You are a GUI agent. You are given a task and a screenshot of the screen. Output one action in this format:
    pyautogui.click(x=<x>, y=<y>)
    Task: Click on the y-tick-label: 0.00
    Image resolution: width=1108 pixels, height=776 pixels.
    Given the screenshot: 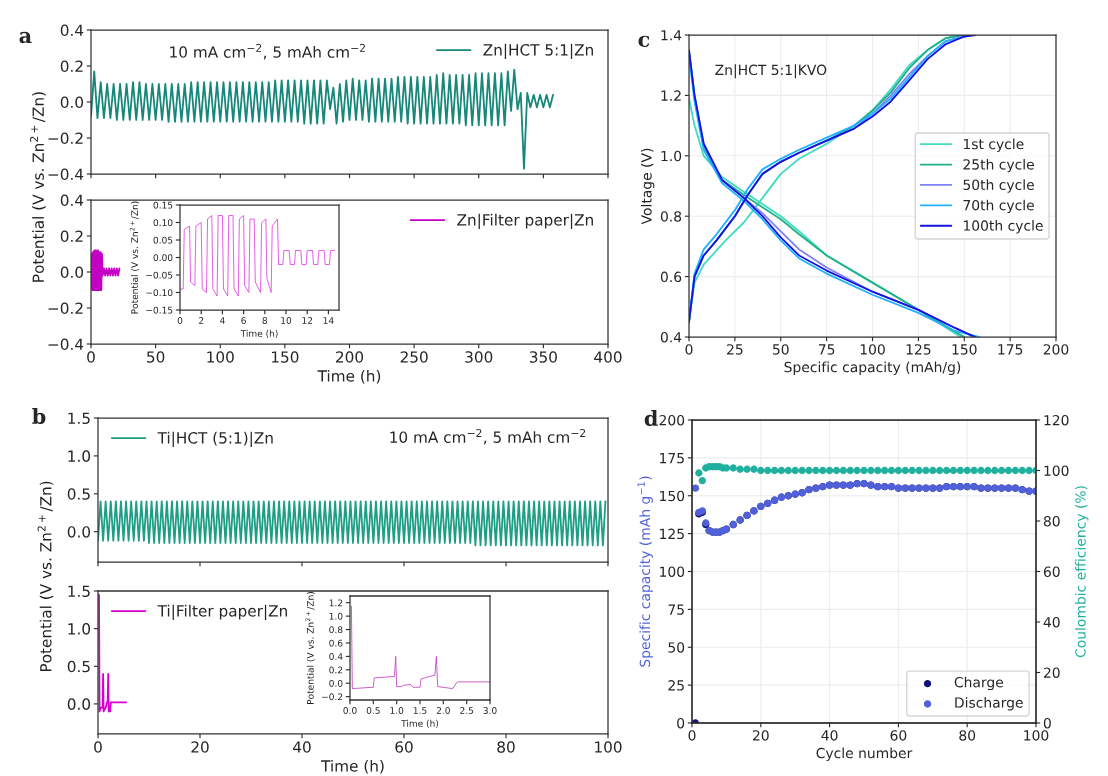 What is the action you would take?
    pyautogui.click(x=163, y=258)
    